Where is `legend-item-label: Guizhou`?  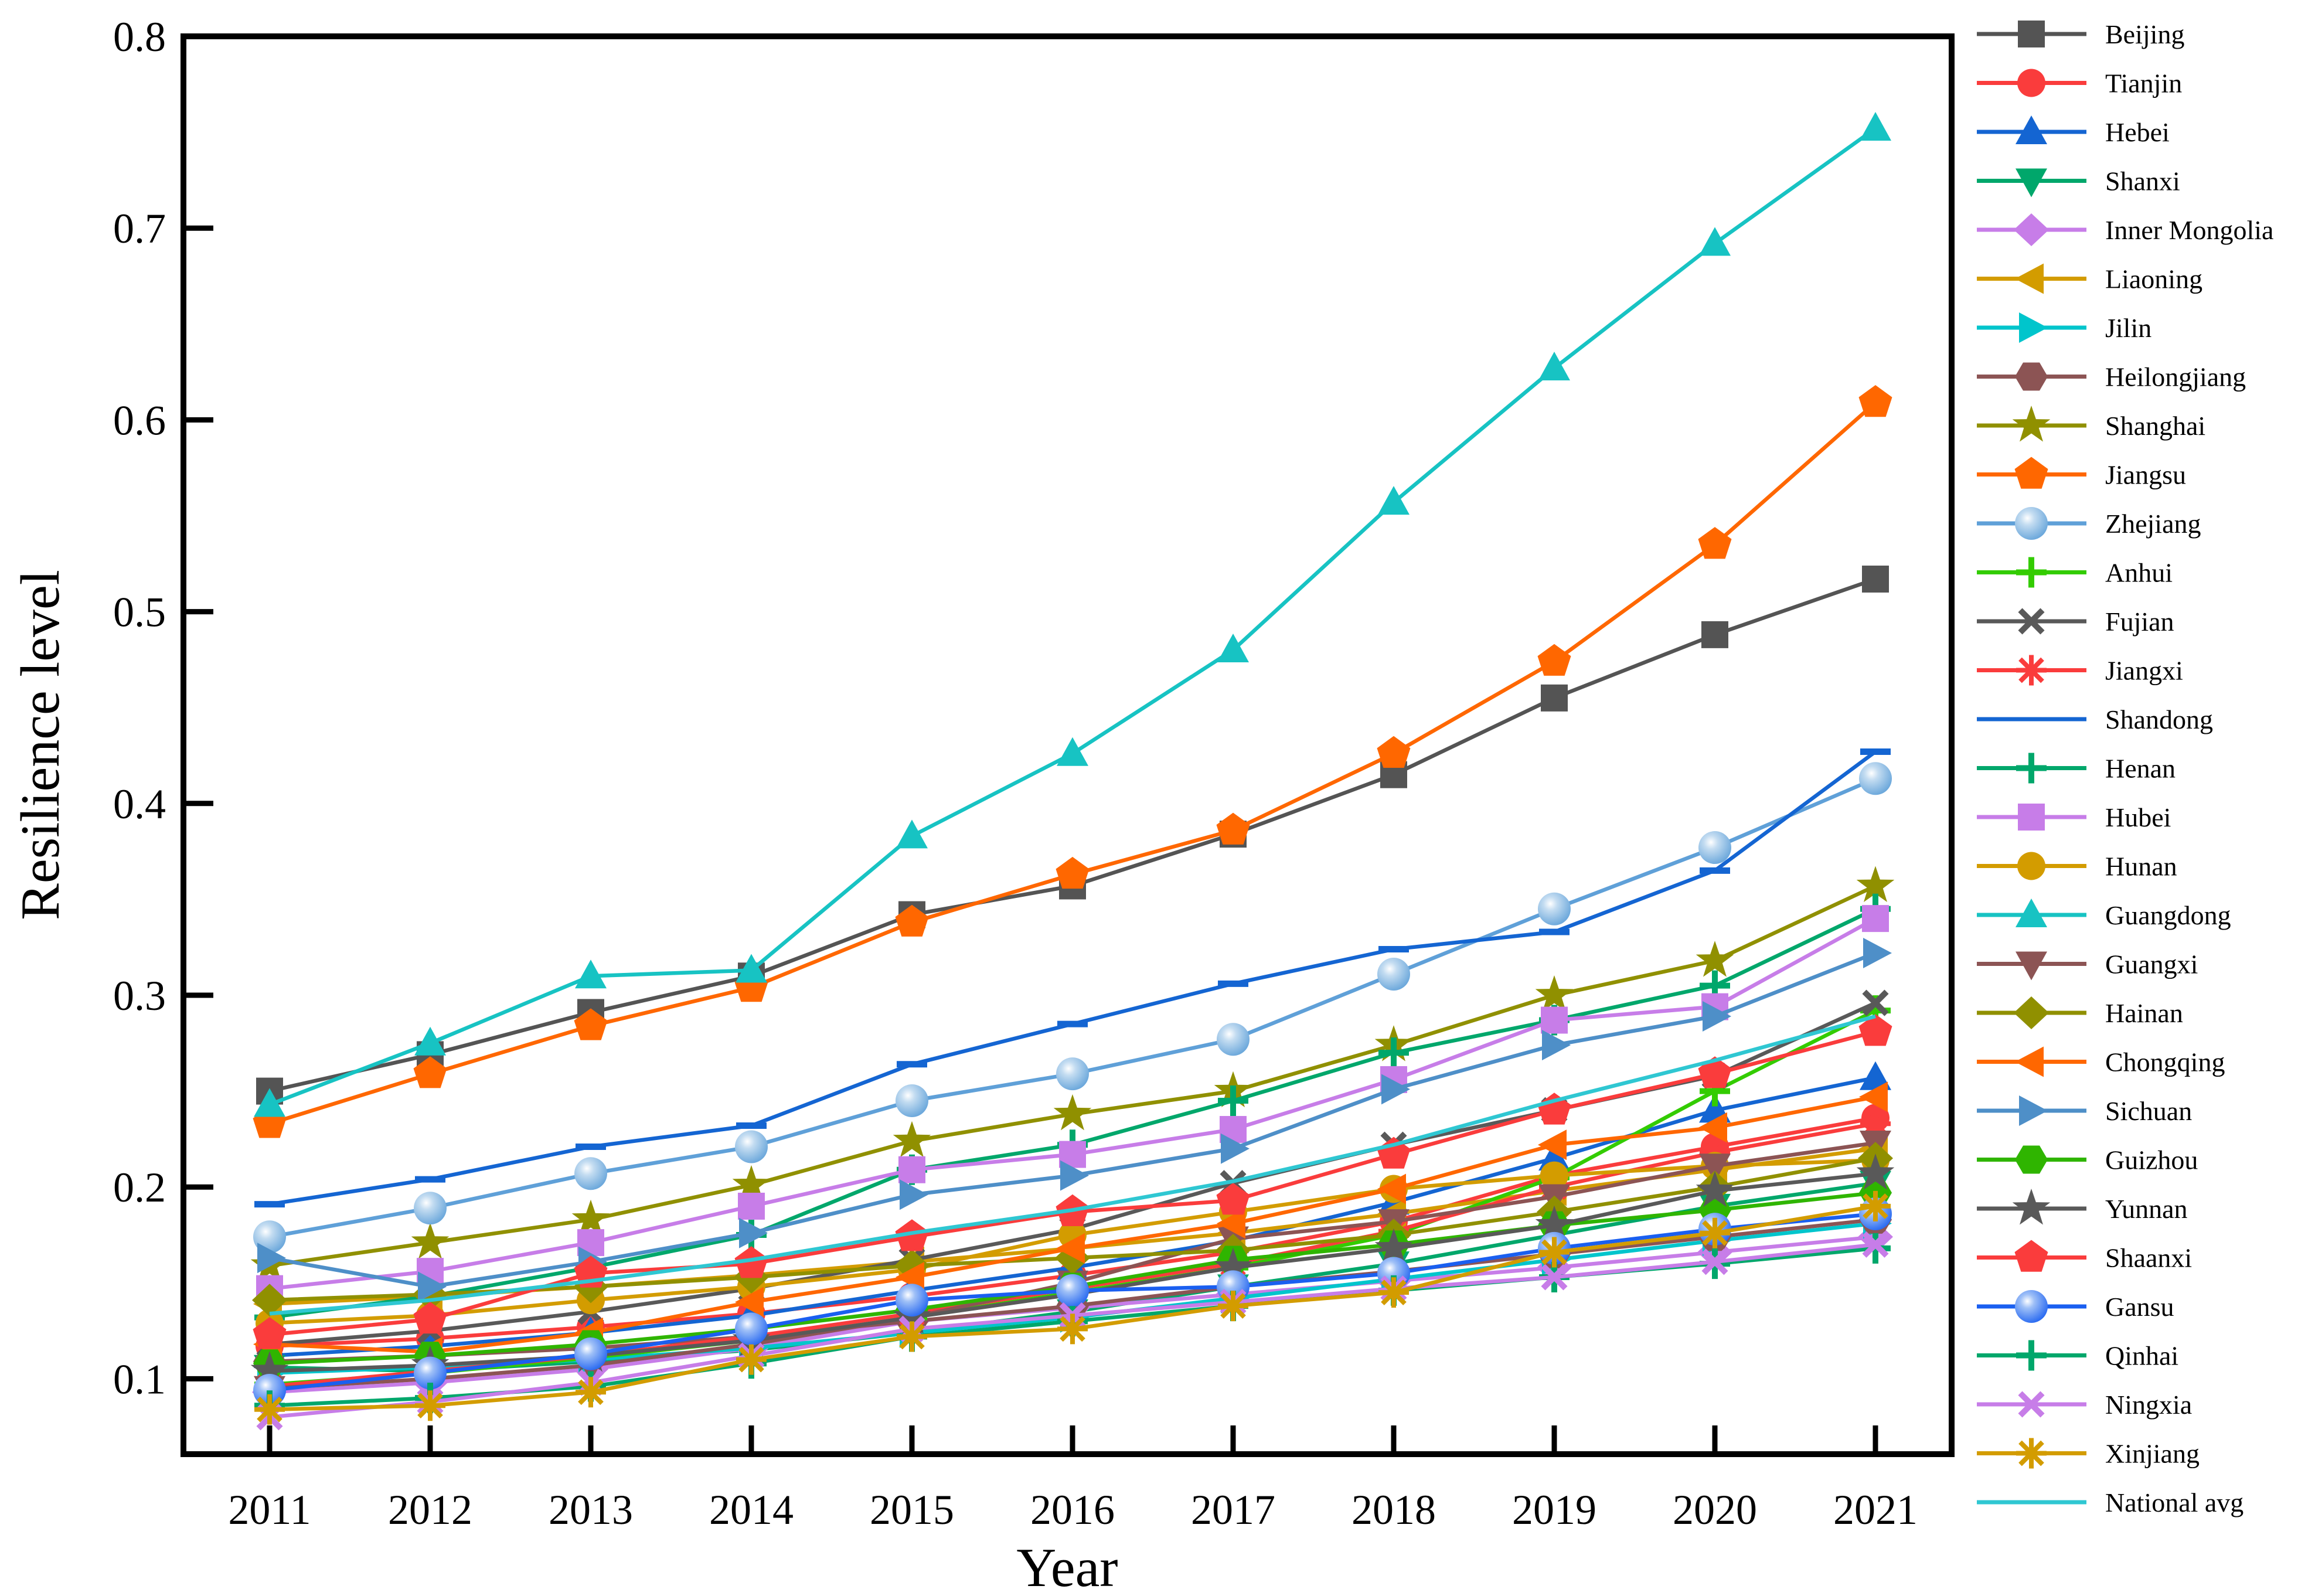 legend-item-label: Guizhou is located at coordinates (2151, 1160).